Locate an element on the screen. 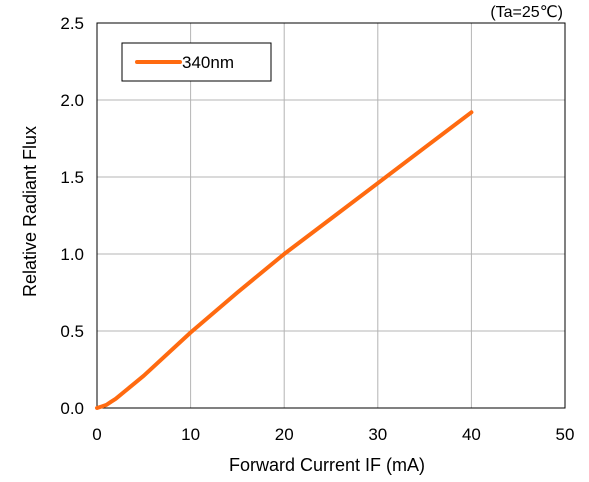 The height and width of the screenshot is (482, 589). legend: 340nm is located at coordinates (196, 62).